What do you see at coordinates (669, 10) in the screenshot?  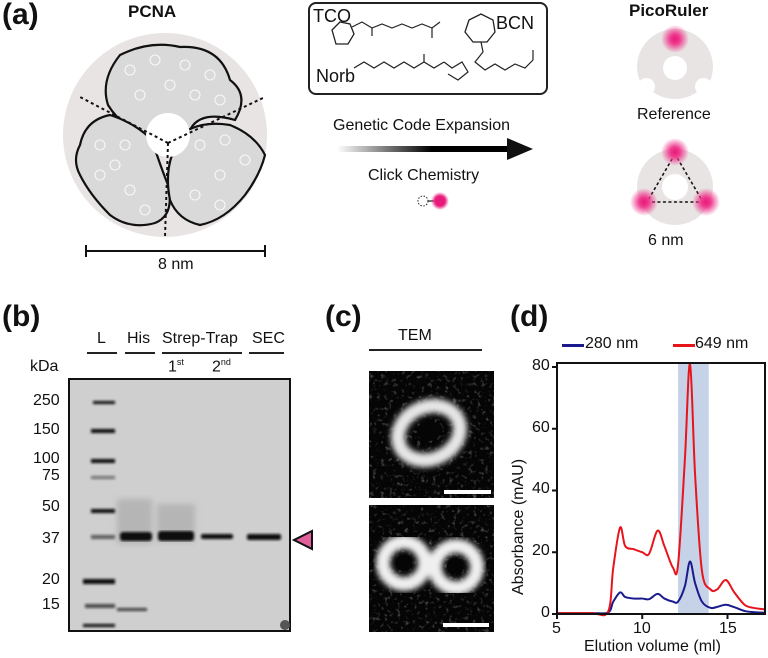 I see `picoruler-title: PicoRuler` at bounding box center [669, 10].